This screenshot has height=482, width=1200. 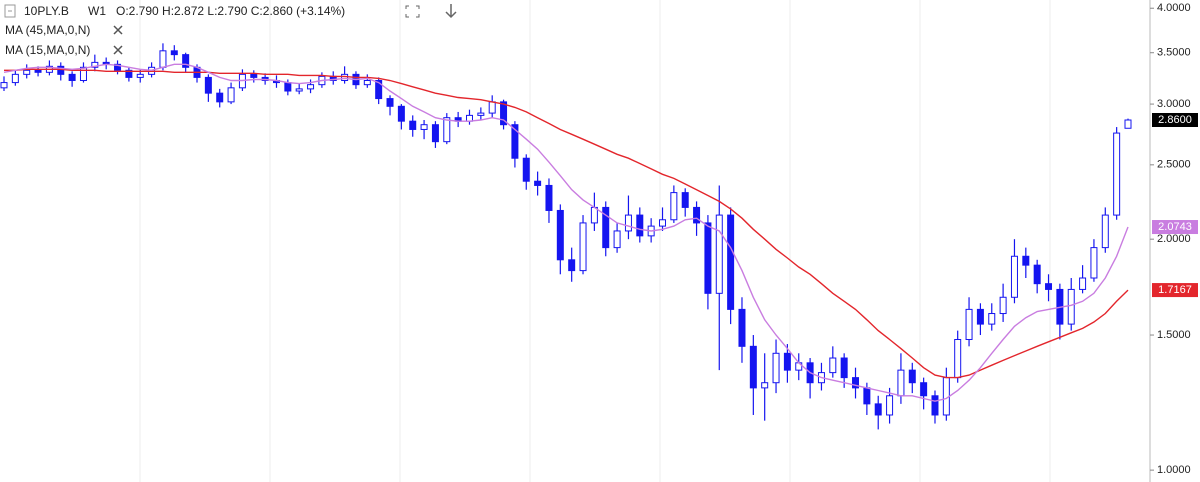 I want to click on ma-legend: MA (15,MA,0,N), so click(x=47, y=50).